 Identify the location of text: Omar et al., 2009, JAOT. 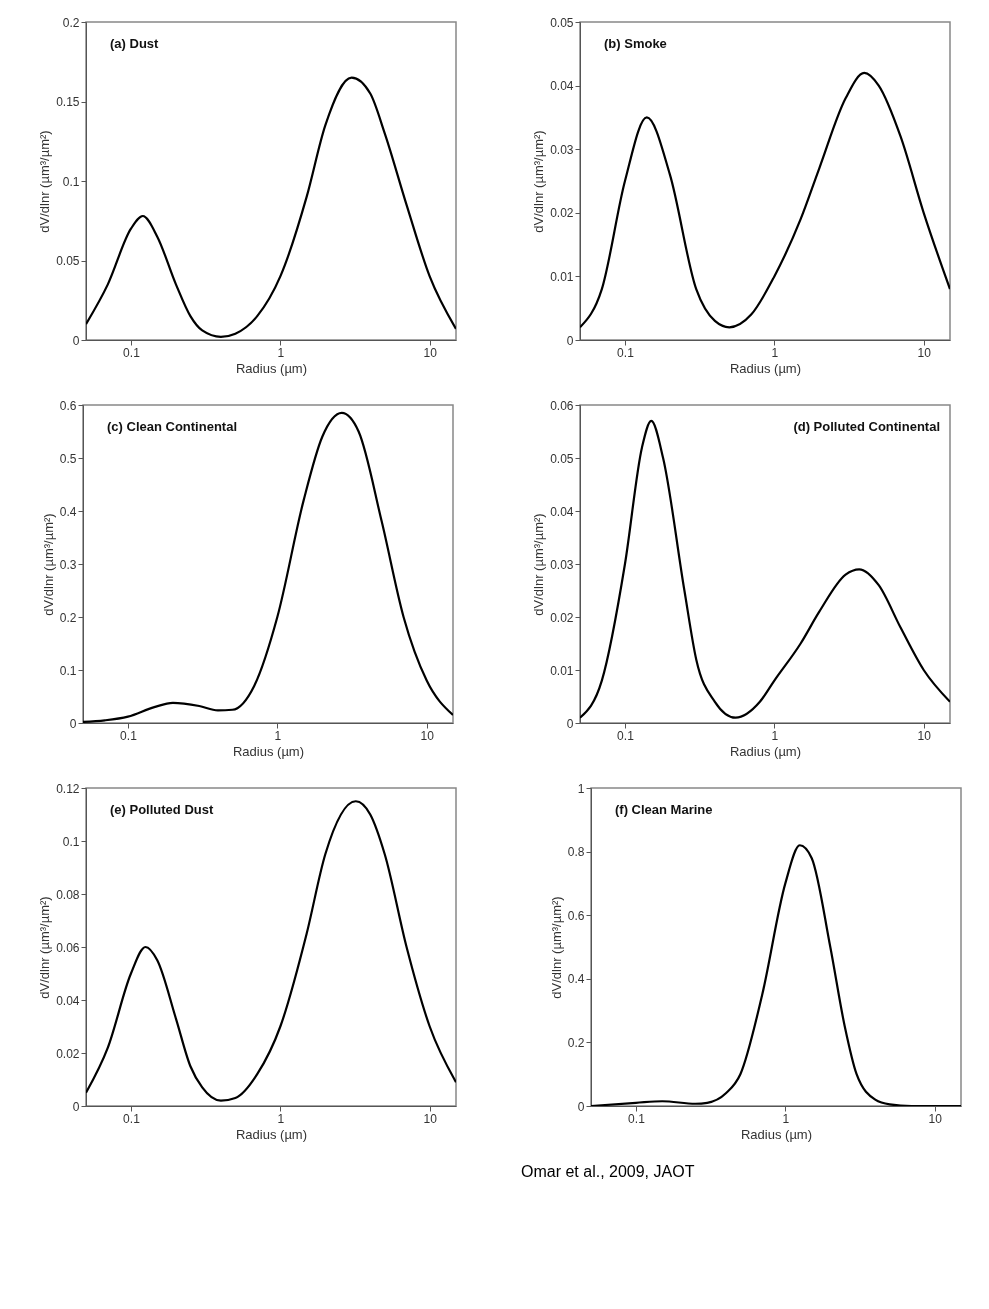
(608, 1171).